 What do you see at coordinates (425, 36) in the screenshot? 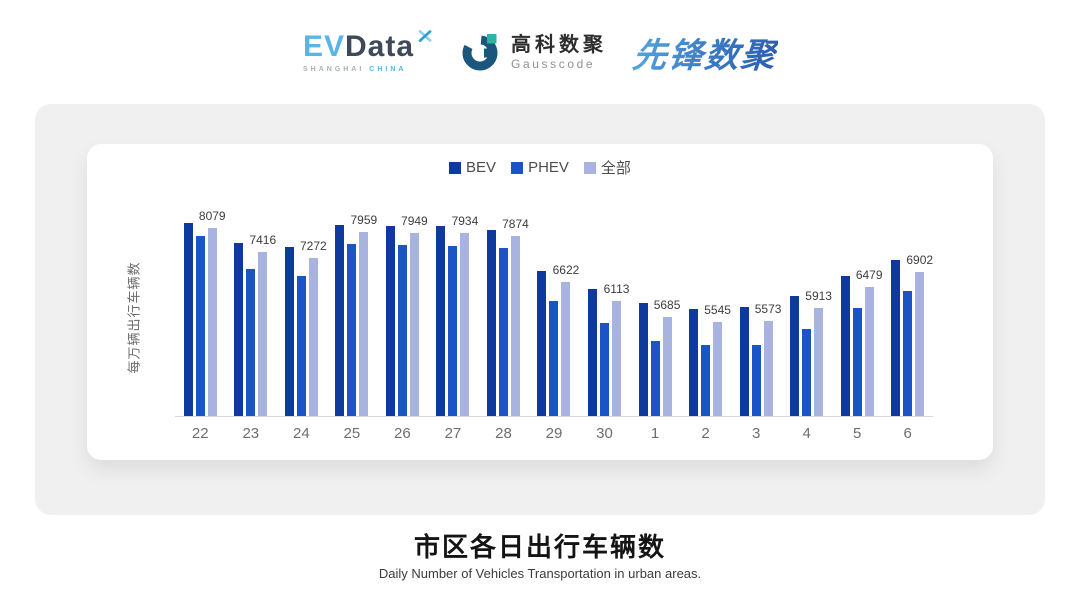
I see `evdata-sparkle-icon` at bounding box center [425, 36].